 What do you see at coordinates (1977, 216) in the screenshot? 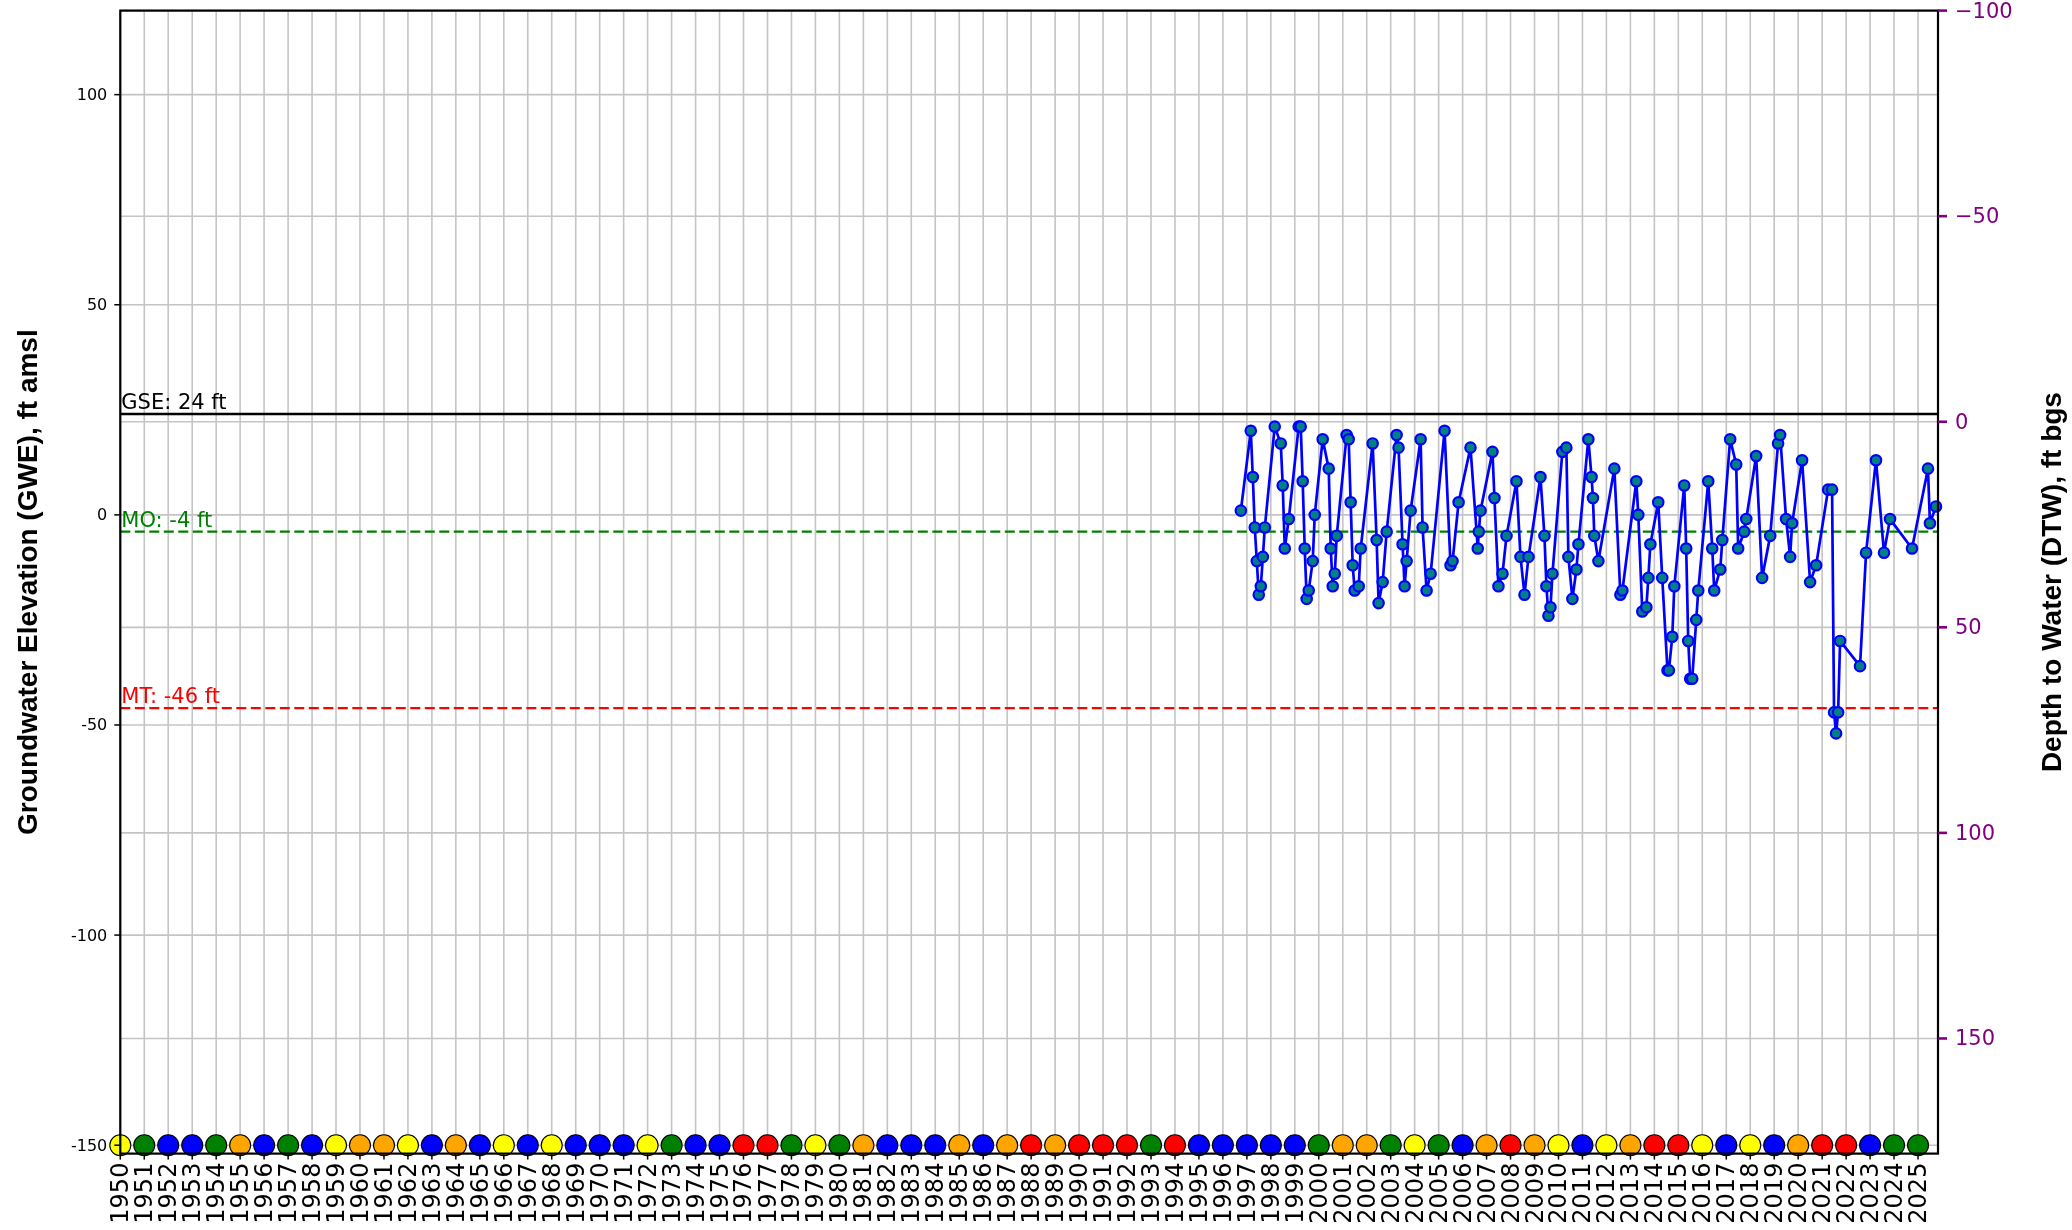
I see `y2-tick-label: −50` at bounding box center [1977, 216].